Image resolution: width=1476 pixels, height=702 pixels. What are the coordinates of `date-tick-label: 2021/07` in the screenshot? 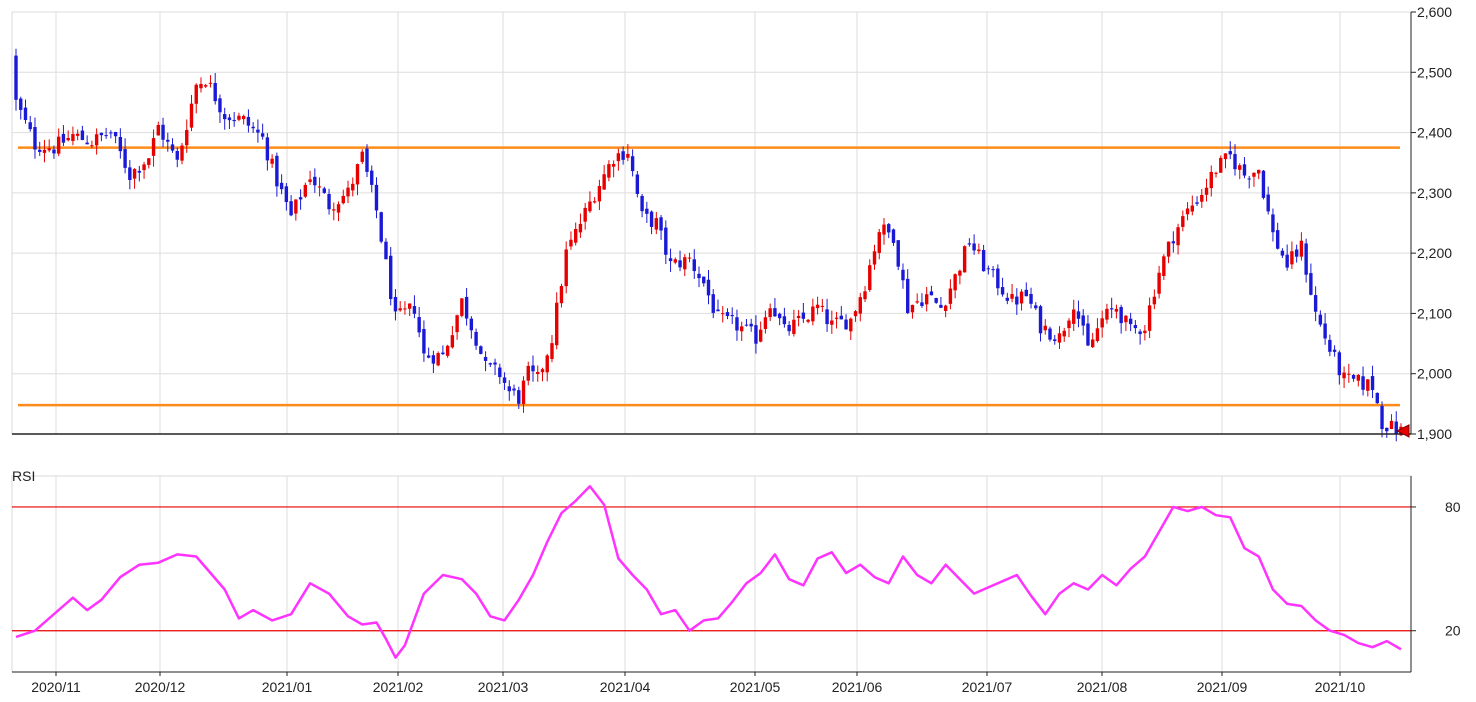 It's located at (987, 687).